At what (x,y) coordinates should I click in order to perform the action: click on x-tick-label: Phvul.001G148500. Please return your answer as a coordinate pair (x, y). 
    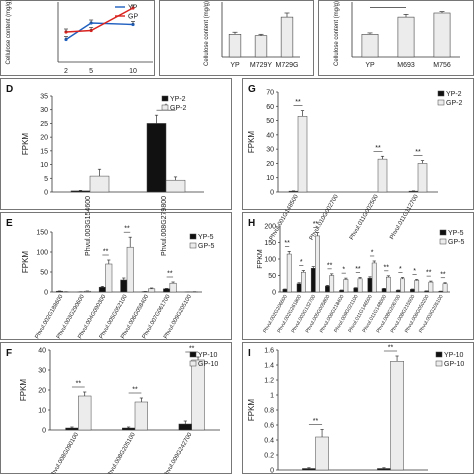
    Looking at the image, I should click on (284, 217).